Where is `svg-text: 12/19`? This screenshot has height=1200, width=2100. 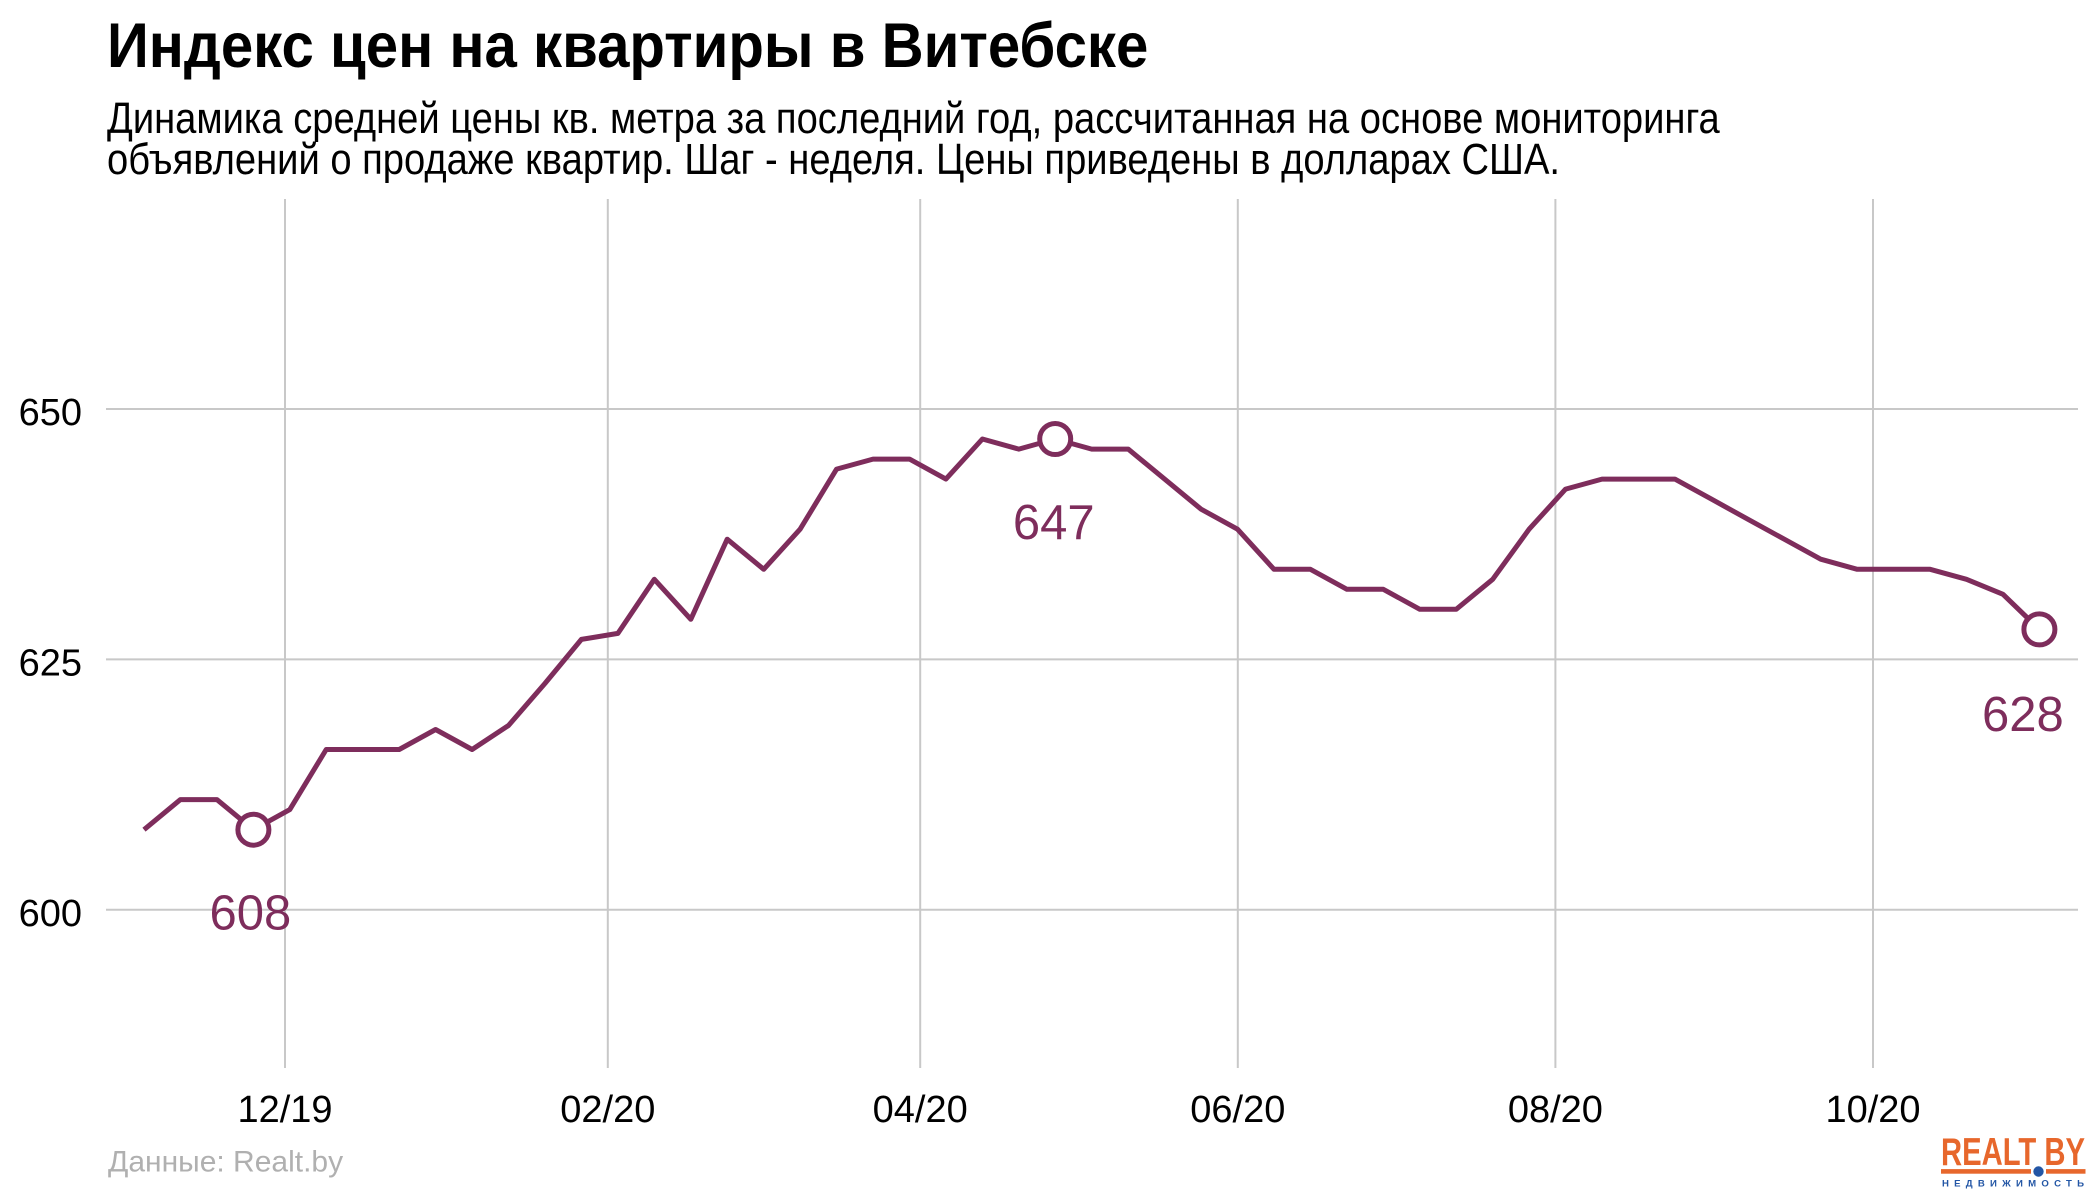
svg-text: 12/19 is located at coordinates (284, 1110).